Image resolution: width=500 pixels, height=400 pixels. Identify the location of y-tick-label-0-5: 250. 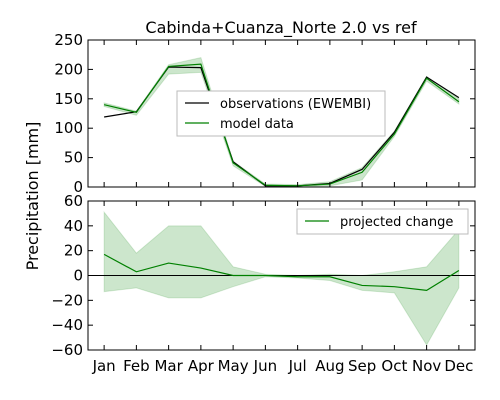
(68, 40).